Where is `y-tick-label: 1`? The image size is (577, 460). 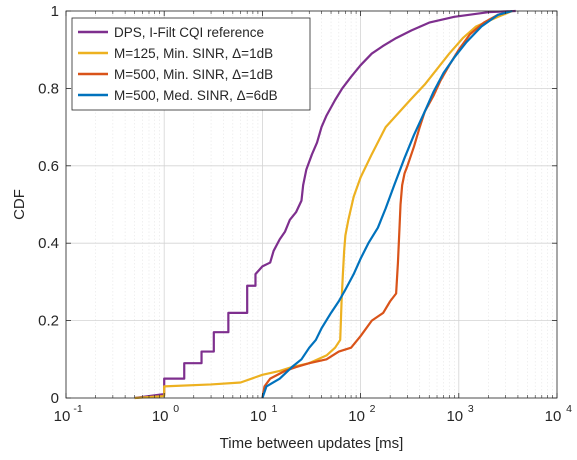 y-tick-label: 1 is located at coordinates (55, 11).